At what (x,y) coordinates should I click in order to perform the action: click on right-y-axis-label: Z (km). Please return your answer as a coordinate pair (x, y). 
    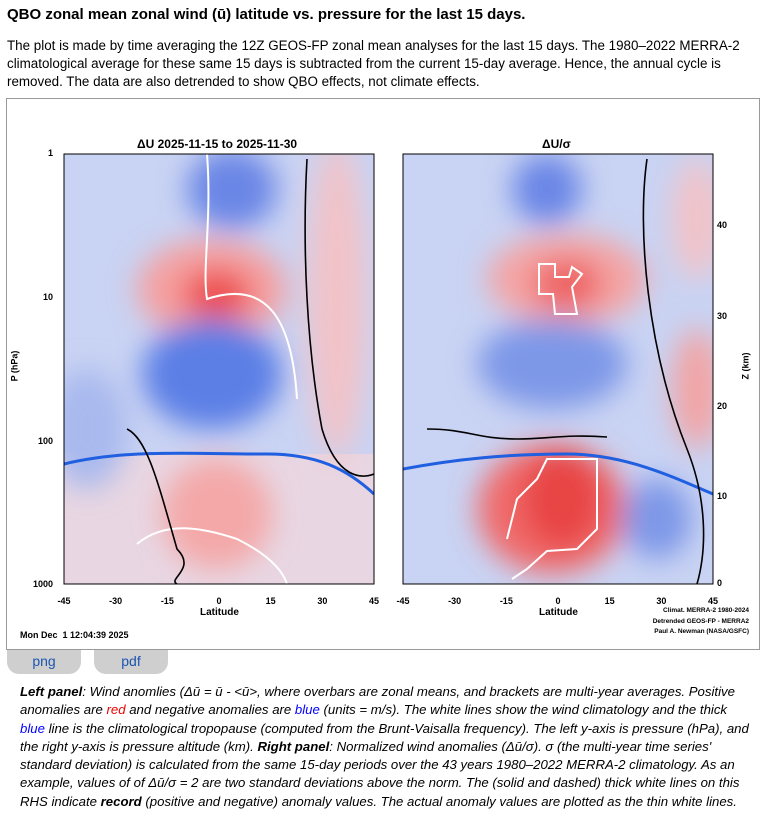
    Looking at the image, I should click on (745, 366).